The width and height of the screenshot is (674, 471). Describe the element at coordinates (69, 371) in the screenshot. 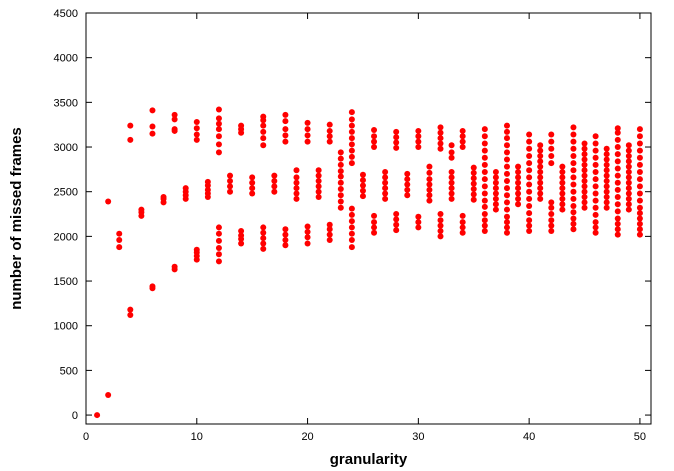

I see `y-tick-label: 500` at that location.